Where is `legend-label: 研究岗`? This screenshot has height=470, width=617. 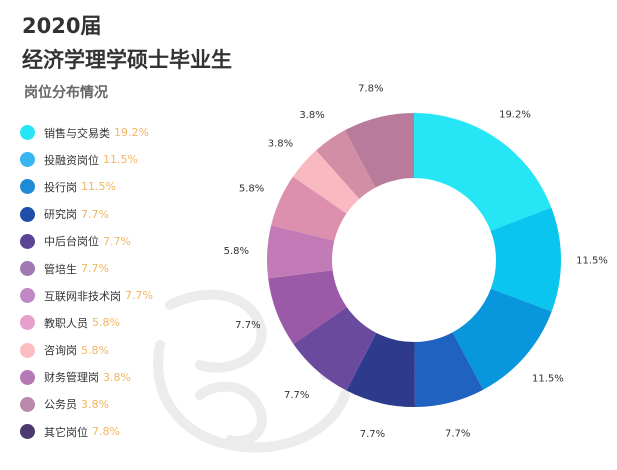
legend-label: 研究岗 is located at coordinates (60, 215).